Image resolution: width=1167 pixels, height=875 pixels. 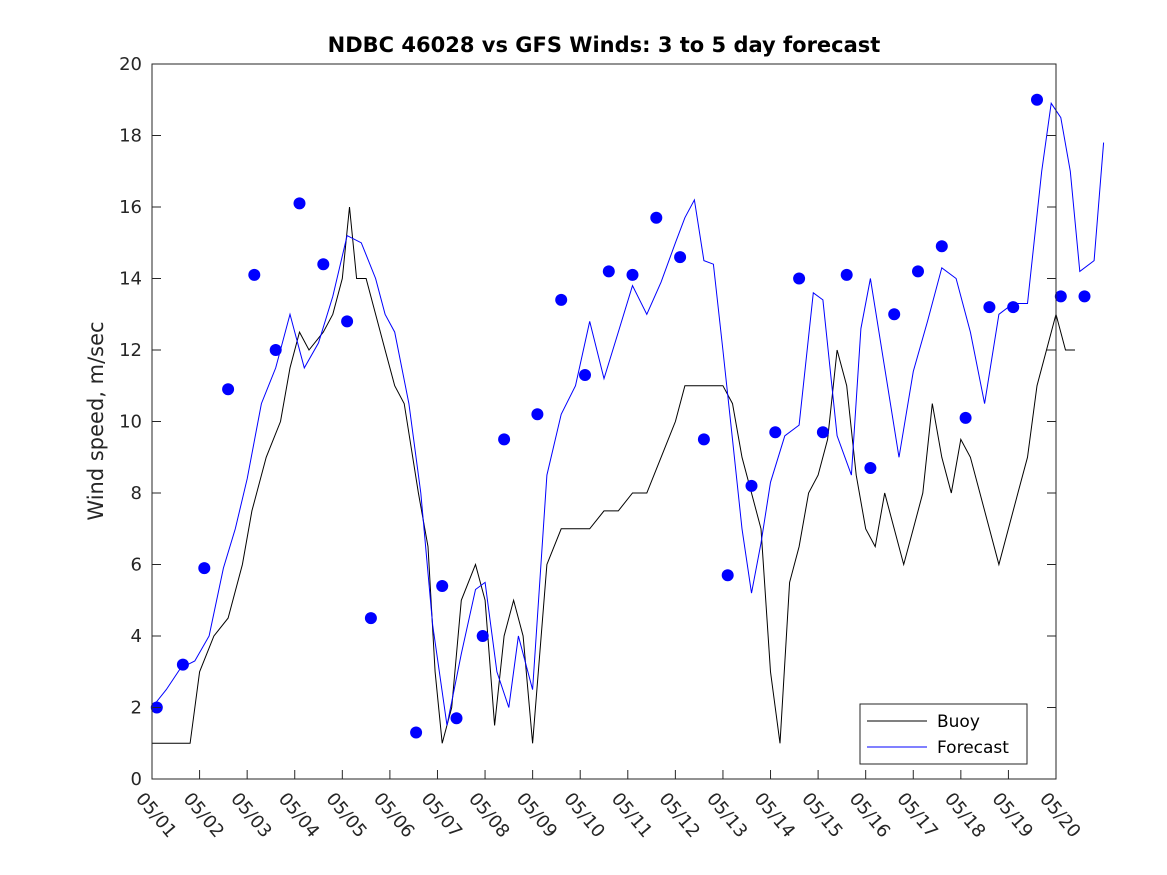 What do you see at coordinates (96, 420) in the screenshot?
I see `y-axis-label: Wind speed, m/sec` at bounding box center [96, 420].